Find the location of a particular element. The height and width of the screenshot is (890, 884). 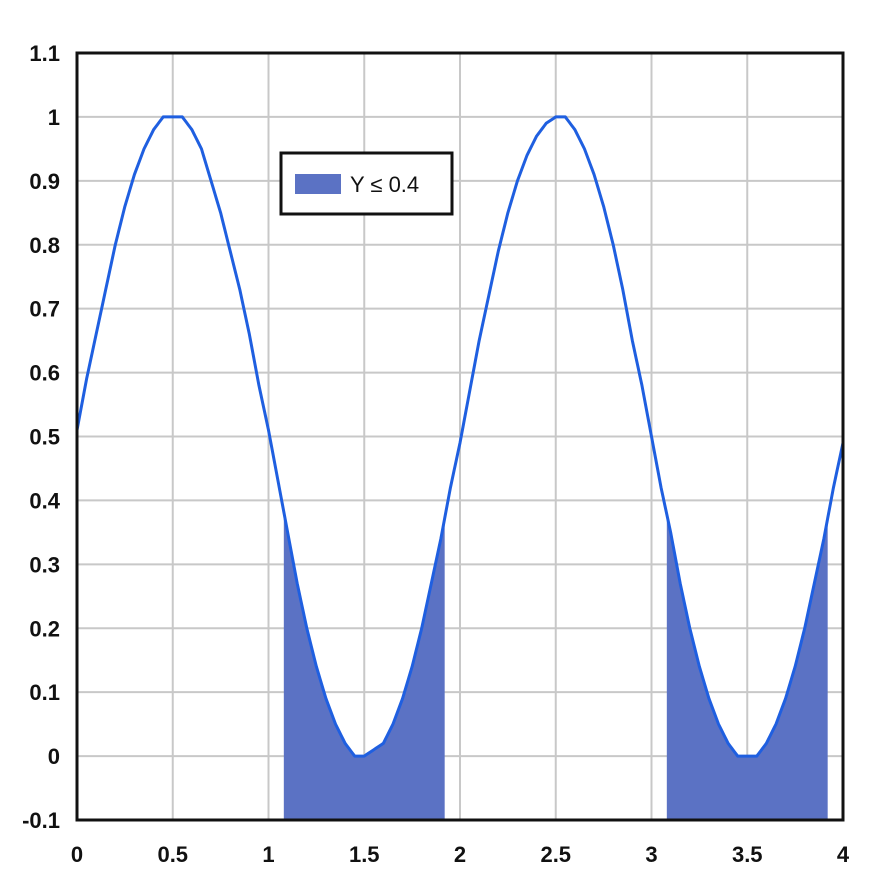

y-tick-label: 0.2 is located at coordinates (44, 628).